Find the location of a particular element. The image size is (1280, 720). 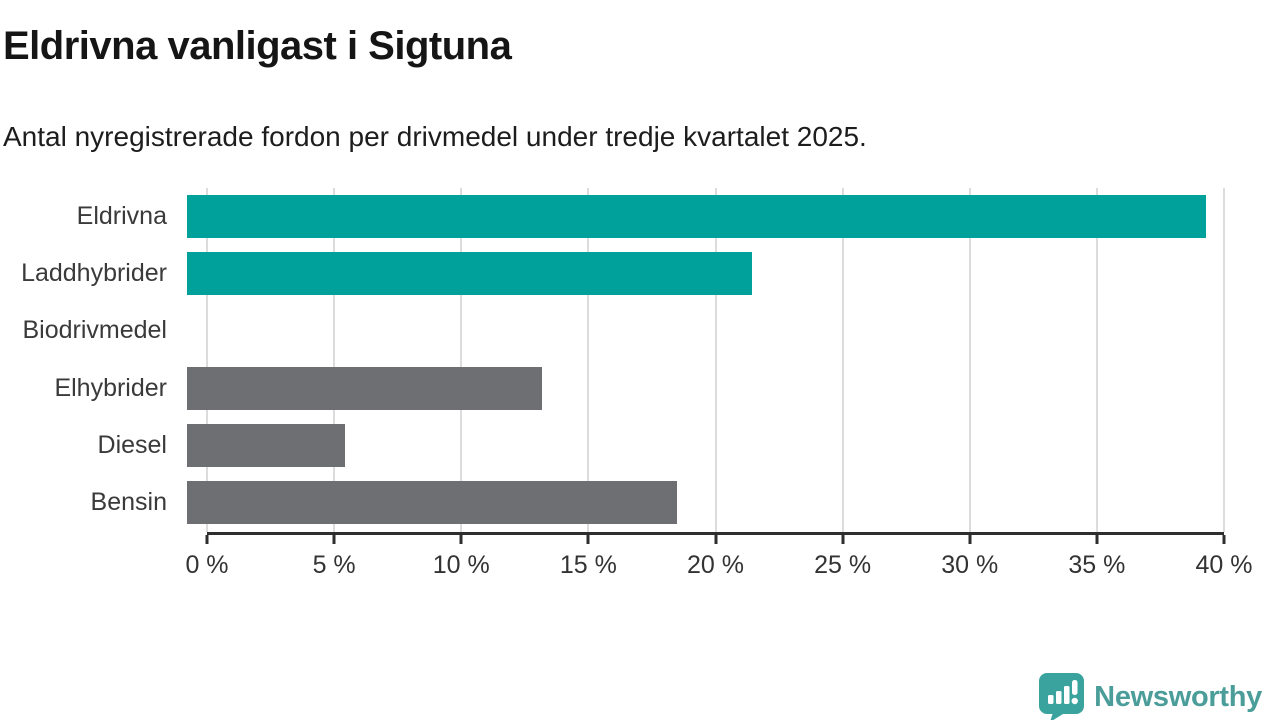

axis-tick-label: 30 % is located at coordinates (970, 564).